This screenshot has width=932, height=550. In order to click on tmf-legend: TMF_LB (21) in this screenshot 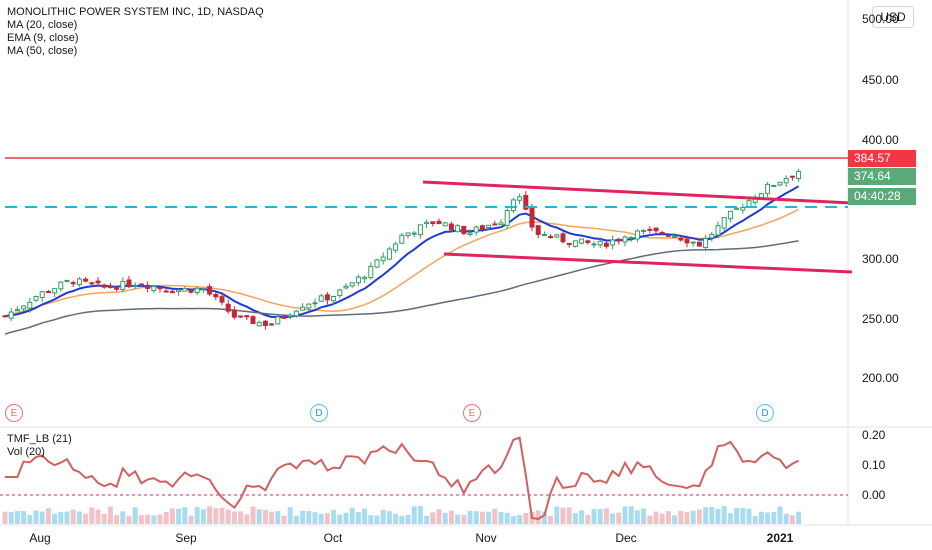, I will do `click(39, 439)`.